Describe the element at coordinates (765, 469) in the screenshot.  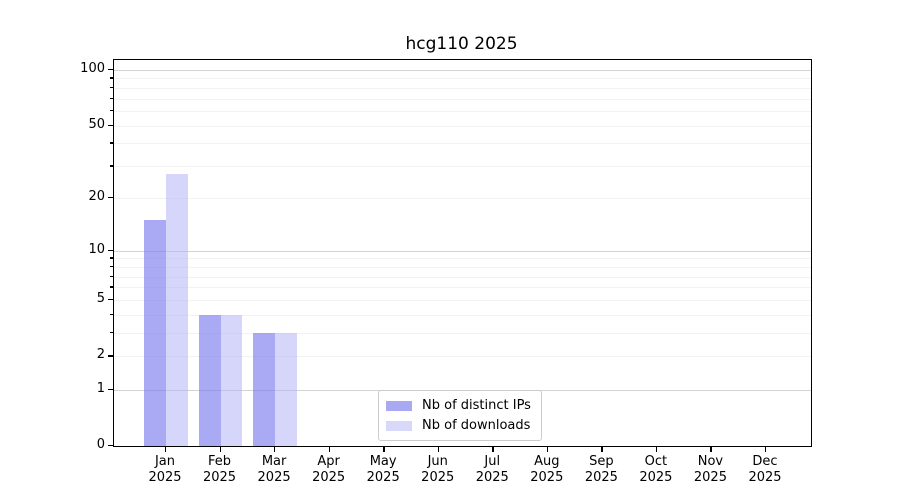
I see `x-tick-label-dec: Dec 2025` at that location.